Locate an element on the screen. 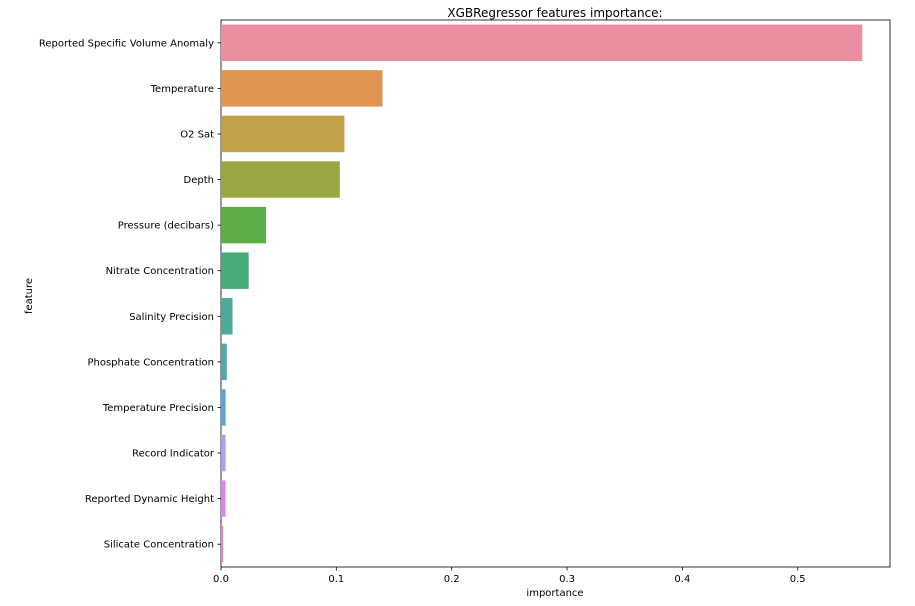  y-tick-label: Temperature is located at coordinates (182, 89).